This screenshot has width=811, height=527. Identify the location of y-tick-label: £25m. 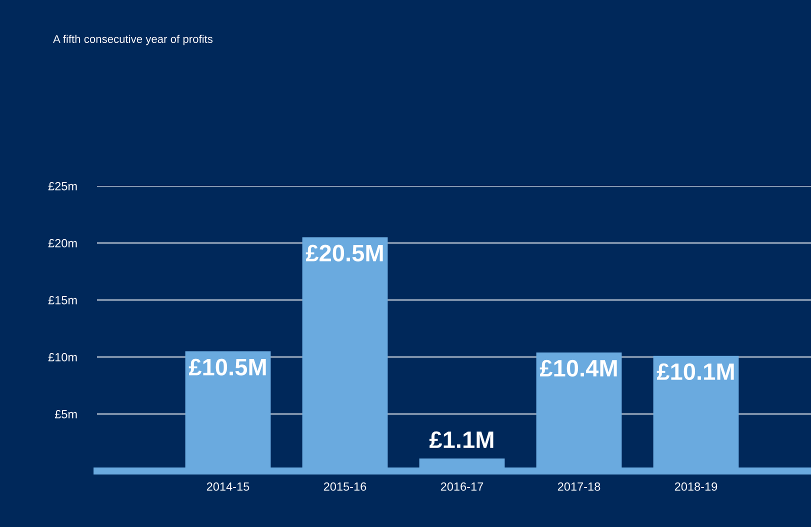
(62, 186).